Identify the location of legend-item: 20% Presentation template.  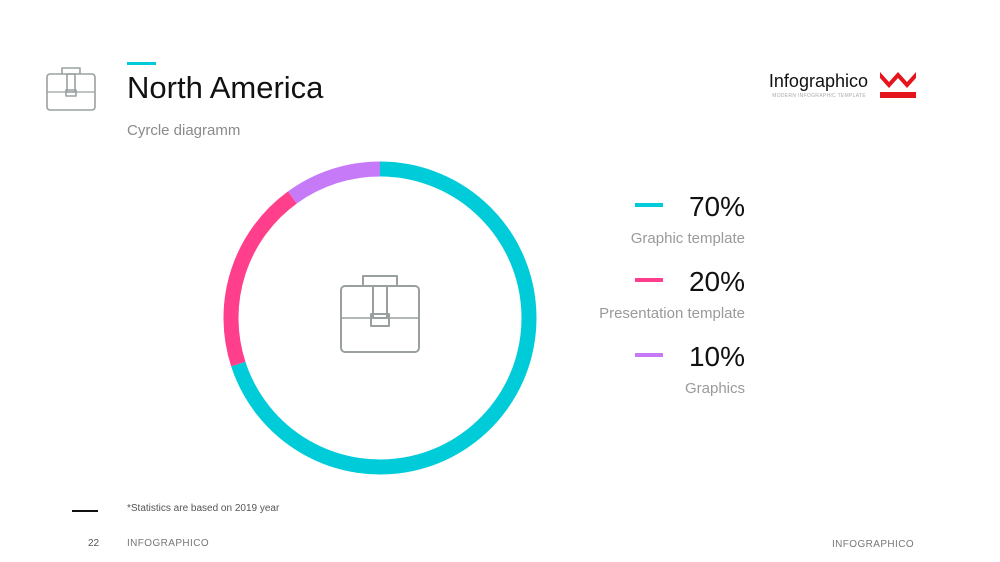
(620, 305).